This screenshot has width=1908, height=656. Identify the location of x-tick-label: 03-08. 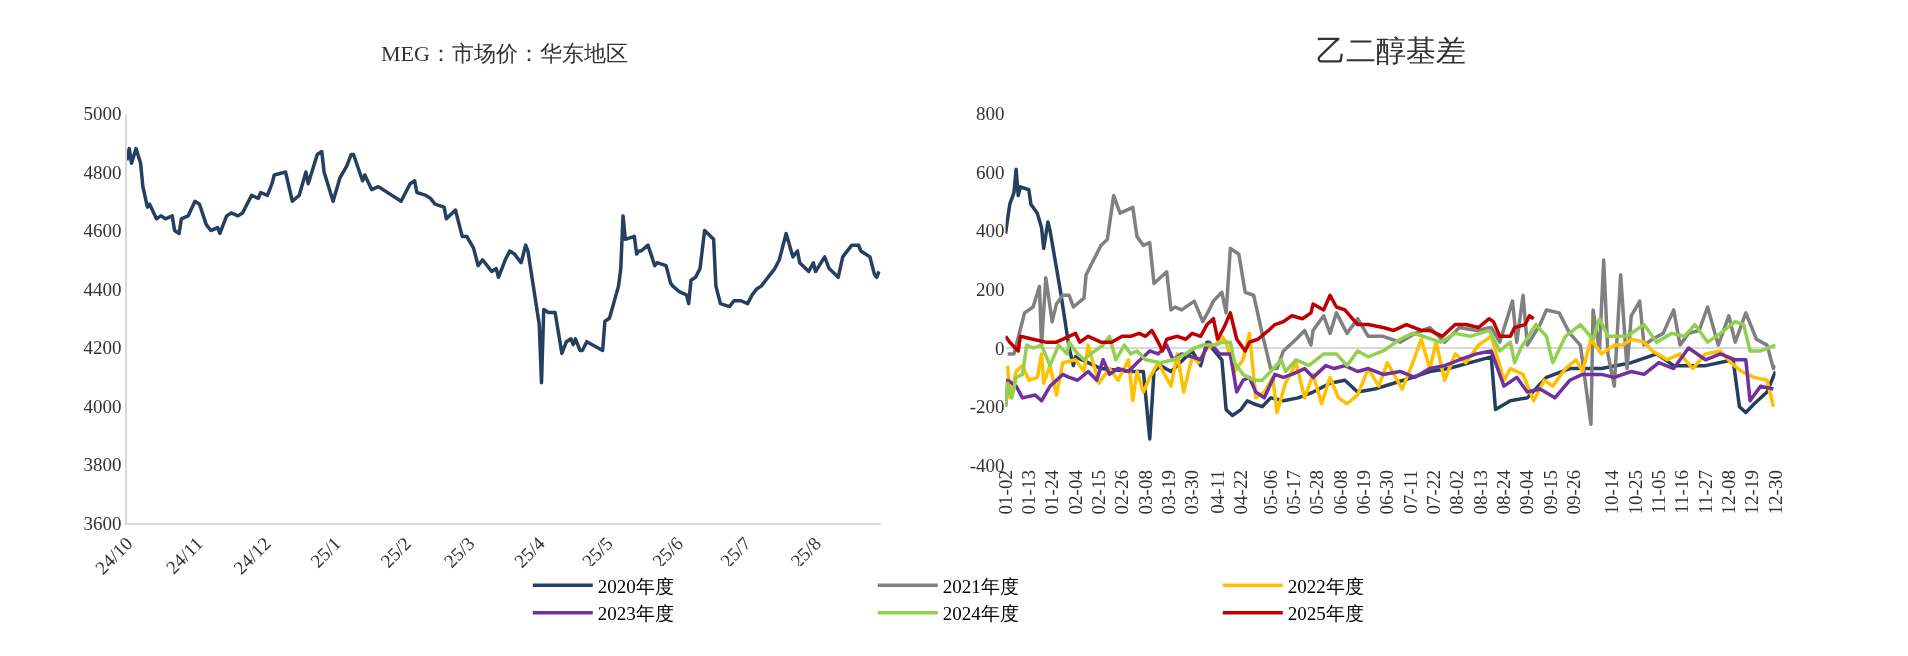
(1145, 492).